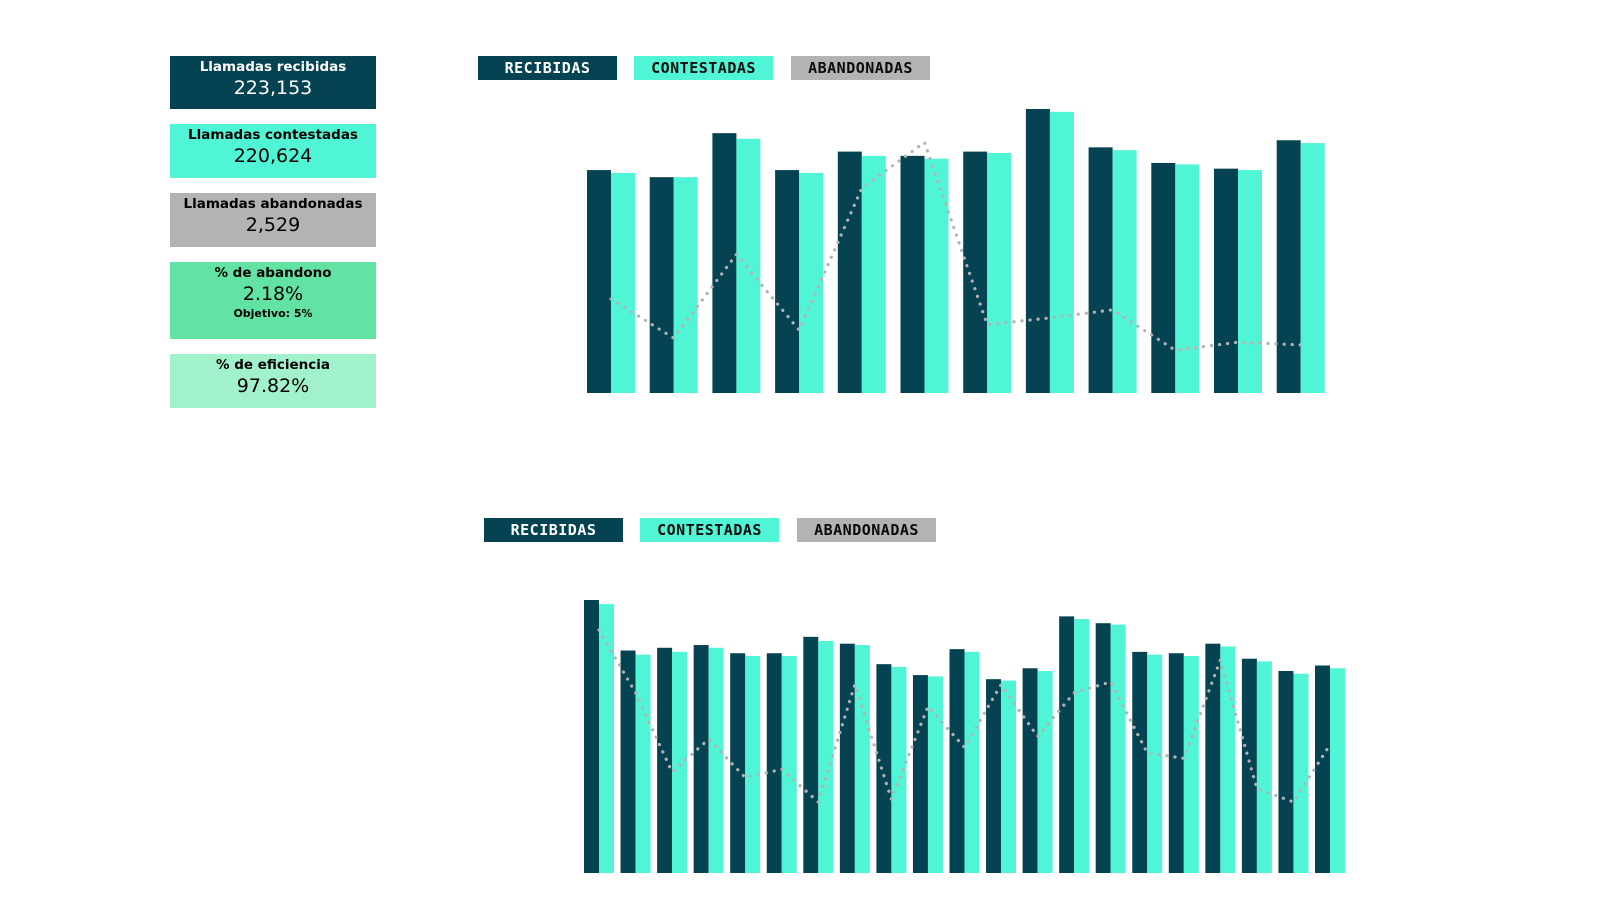 This screenshot has width=1600, height=919. I want to click on kpi-value: 223,153, so click(273, 88).